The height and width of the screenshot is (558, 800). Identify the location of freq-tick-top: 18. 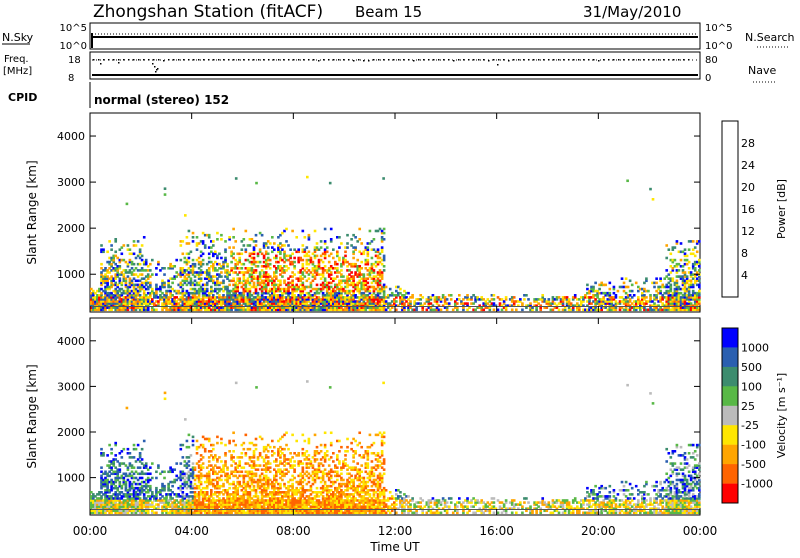
(74, 60).